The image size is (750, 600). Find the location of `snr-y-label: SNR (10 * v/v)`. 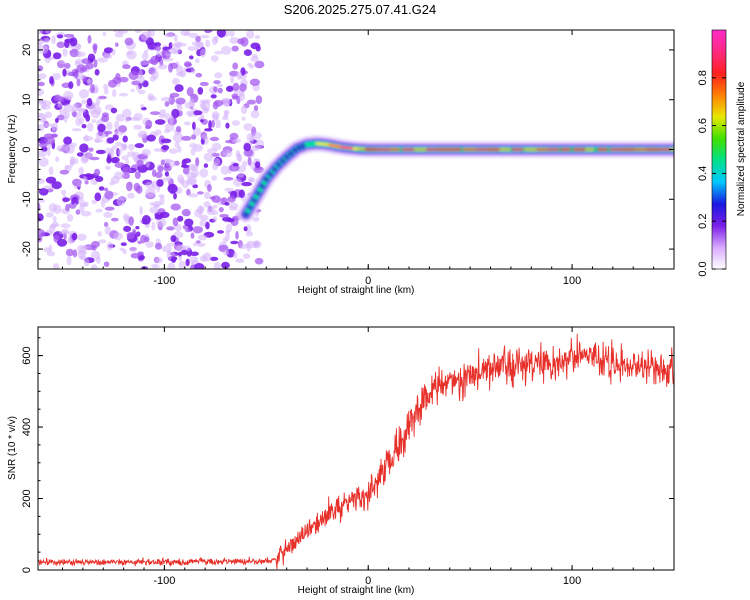

snr-y-label: SNR (10 * v/v) is located at coordinates (12, 448).